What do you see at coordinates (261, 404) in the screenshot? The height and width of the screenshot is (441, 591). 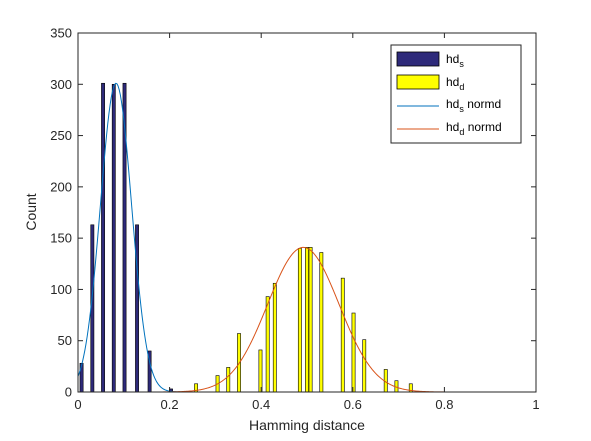 I see `x-tick-label: 0.4` at bounding box center [261, 404].